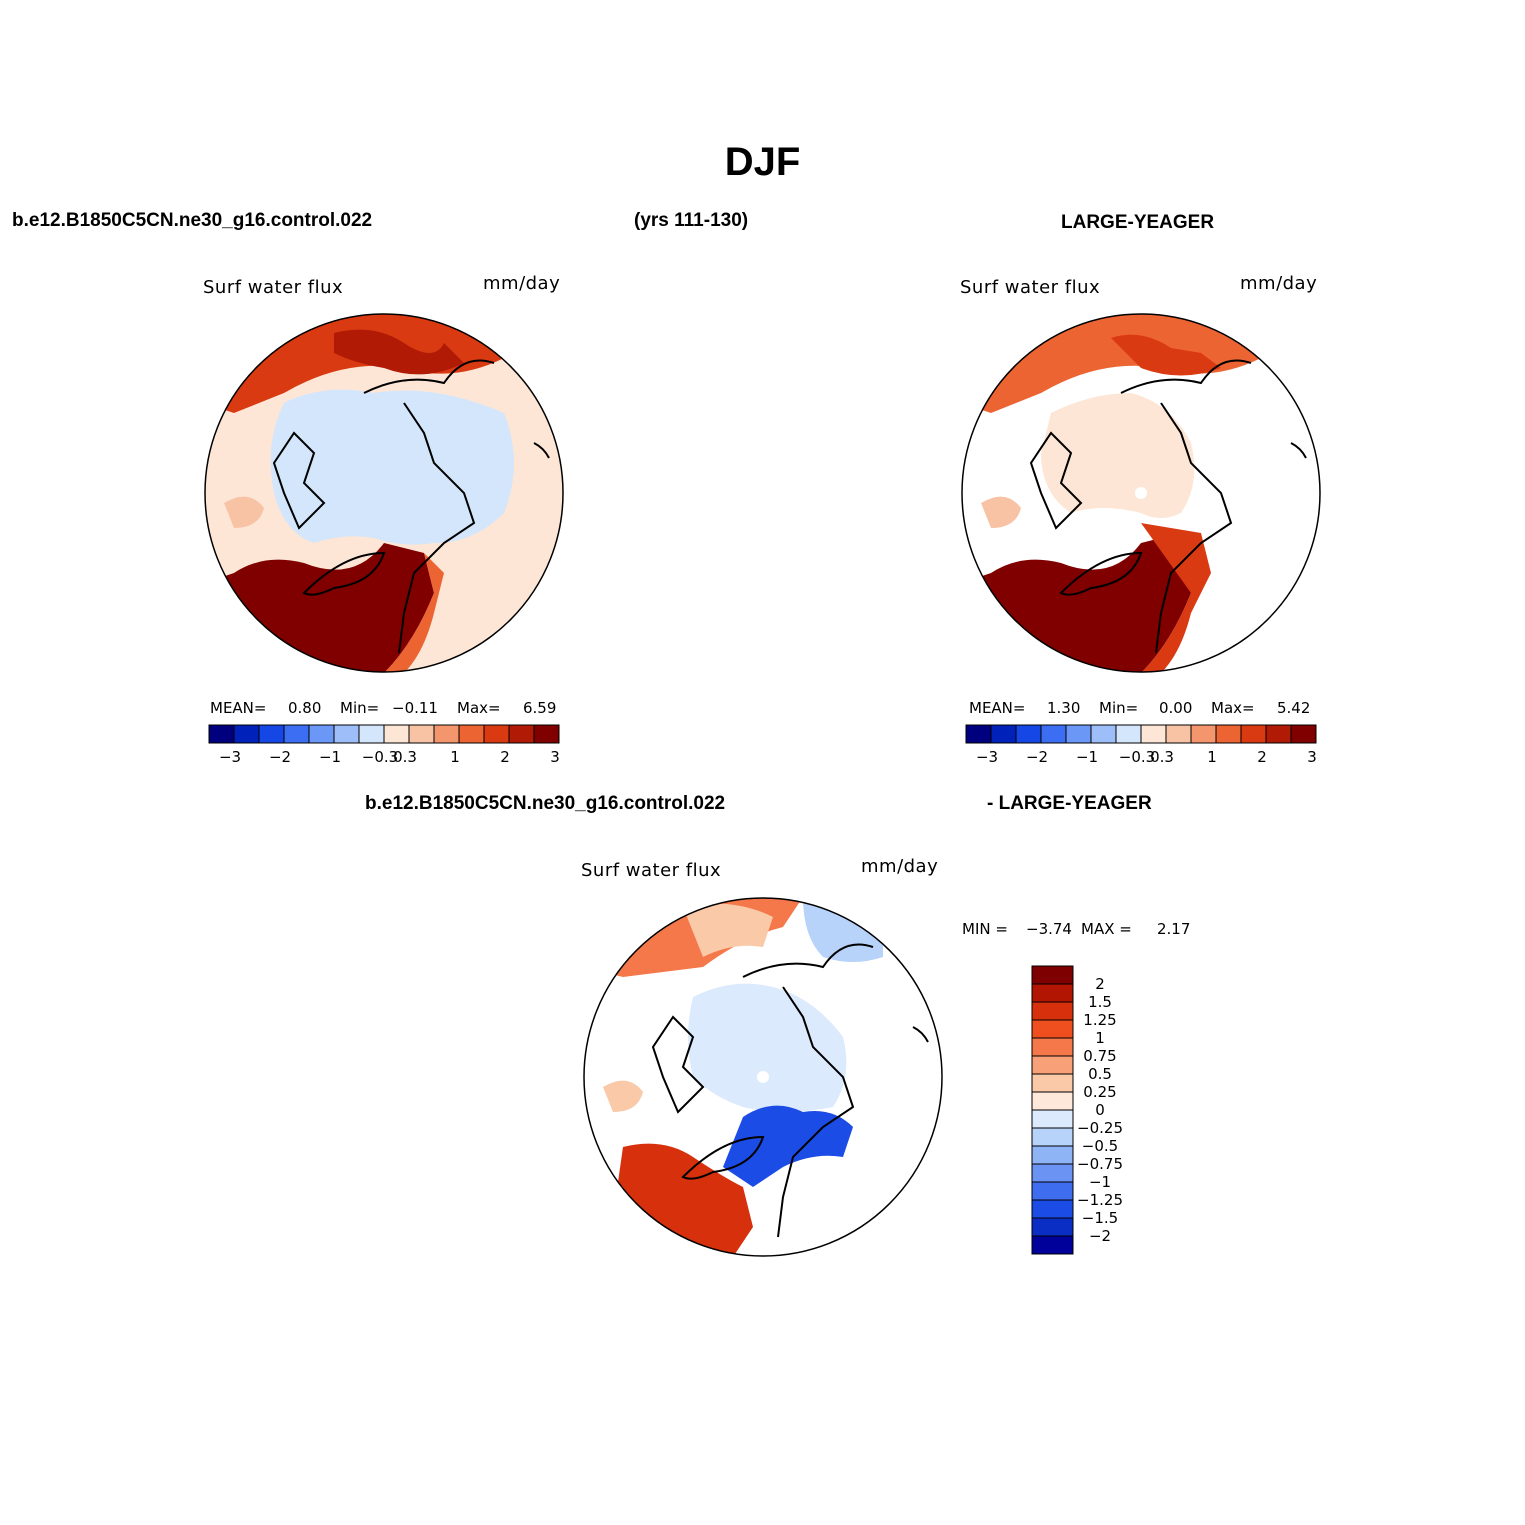 This screenshot has width=1525, height=1525. I want to click on colorbar-level-label: 0.25, so click(1099, 1092).